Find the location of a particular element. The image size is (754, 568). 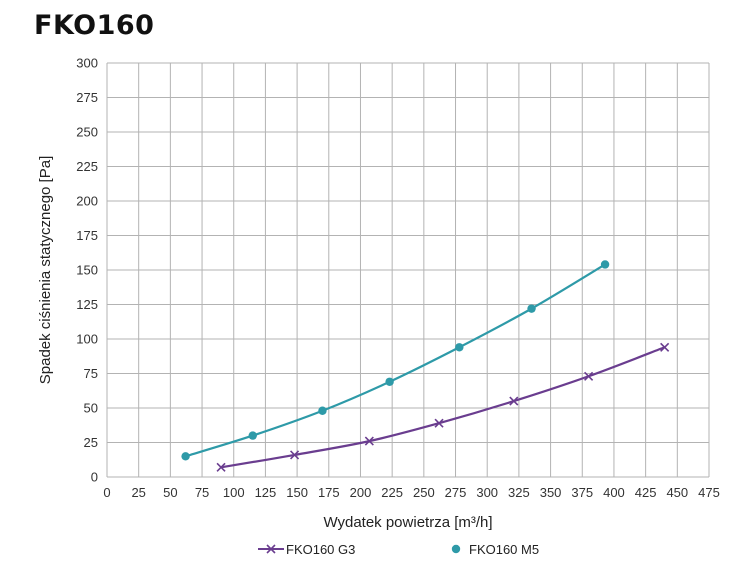

x-tick-label: 100 is located at coordinates (234, 492).